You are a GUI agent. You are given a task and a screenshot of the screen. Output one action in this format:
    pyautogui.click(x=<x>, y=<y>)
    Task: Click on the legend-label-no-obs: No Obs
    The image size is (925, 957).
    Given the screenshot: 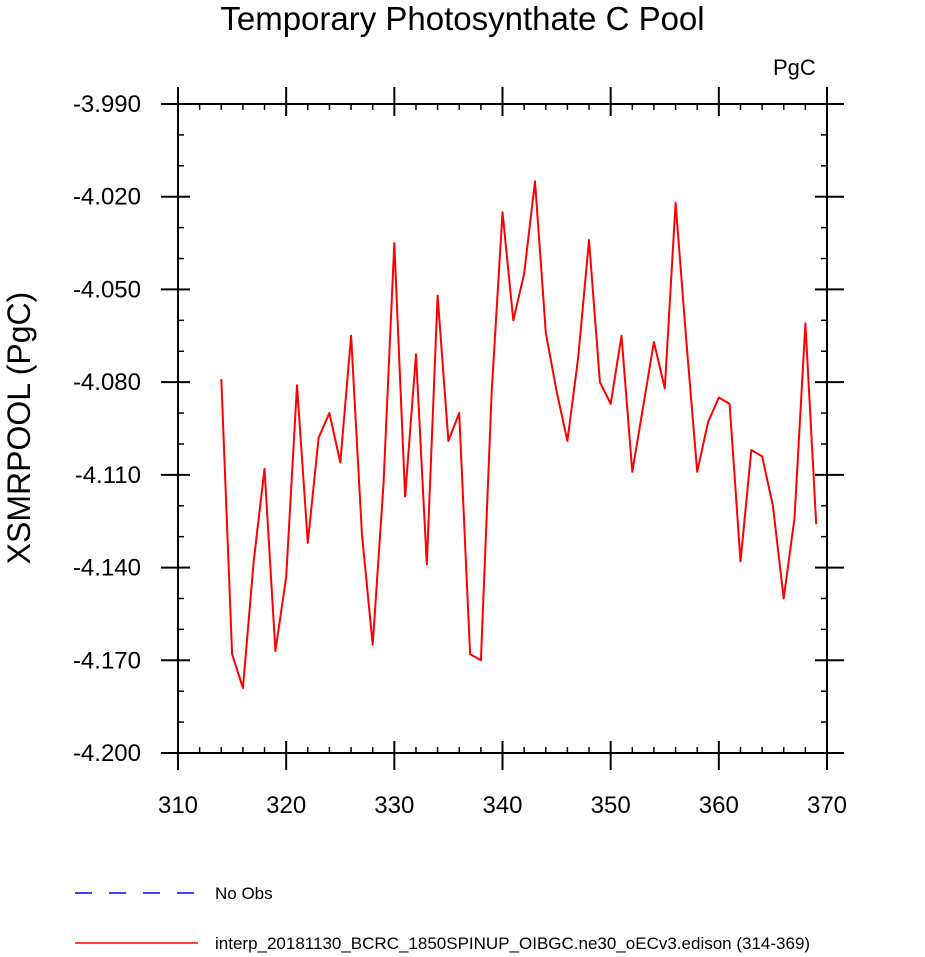 What is the action you would take?
    pyautogui.click(x=244, y=893)
    